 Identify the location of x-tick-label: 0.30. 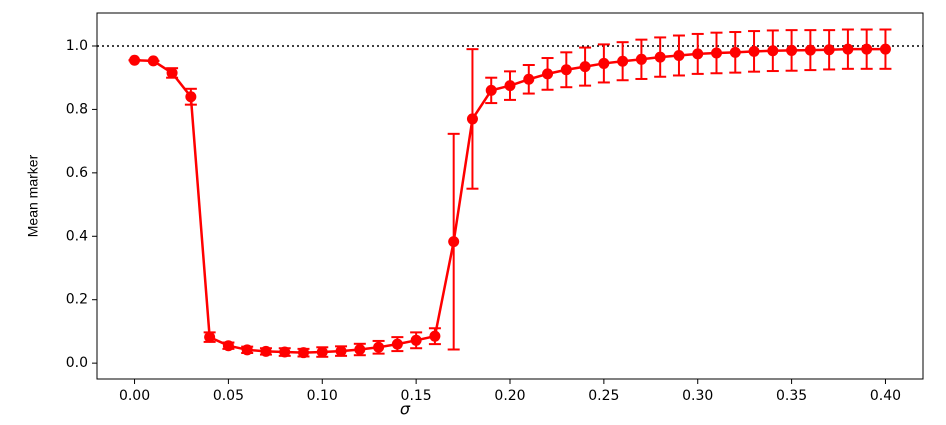
(697, 396).